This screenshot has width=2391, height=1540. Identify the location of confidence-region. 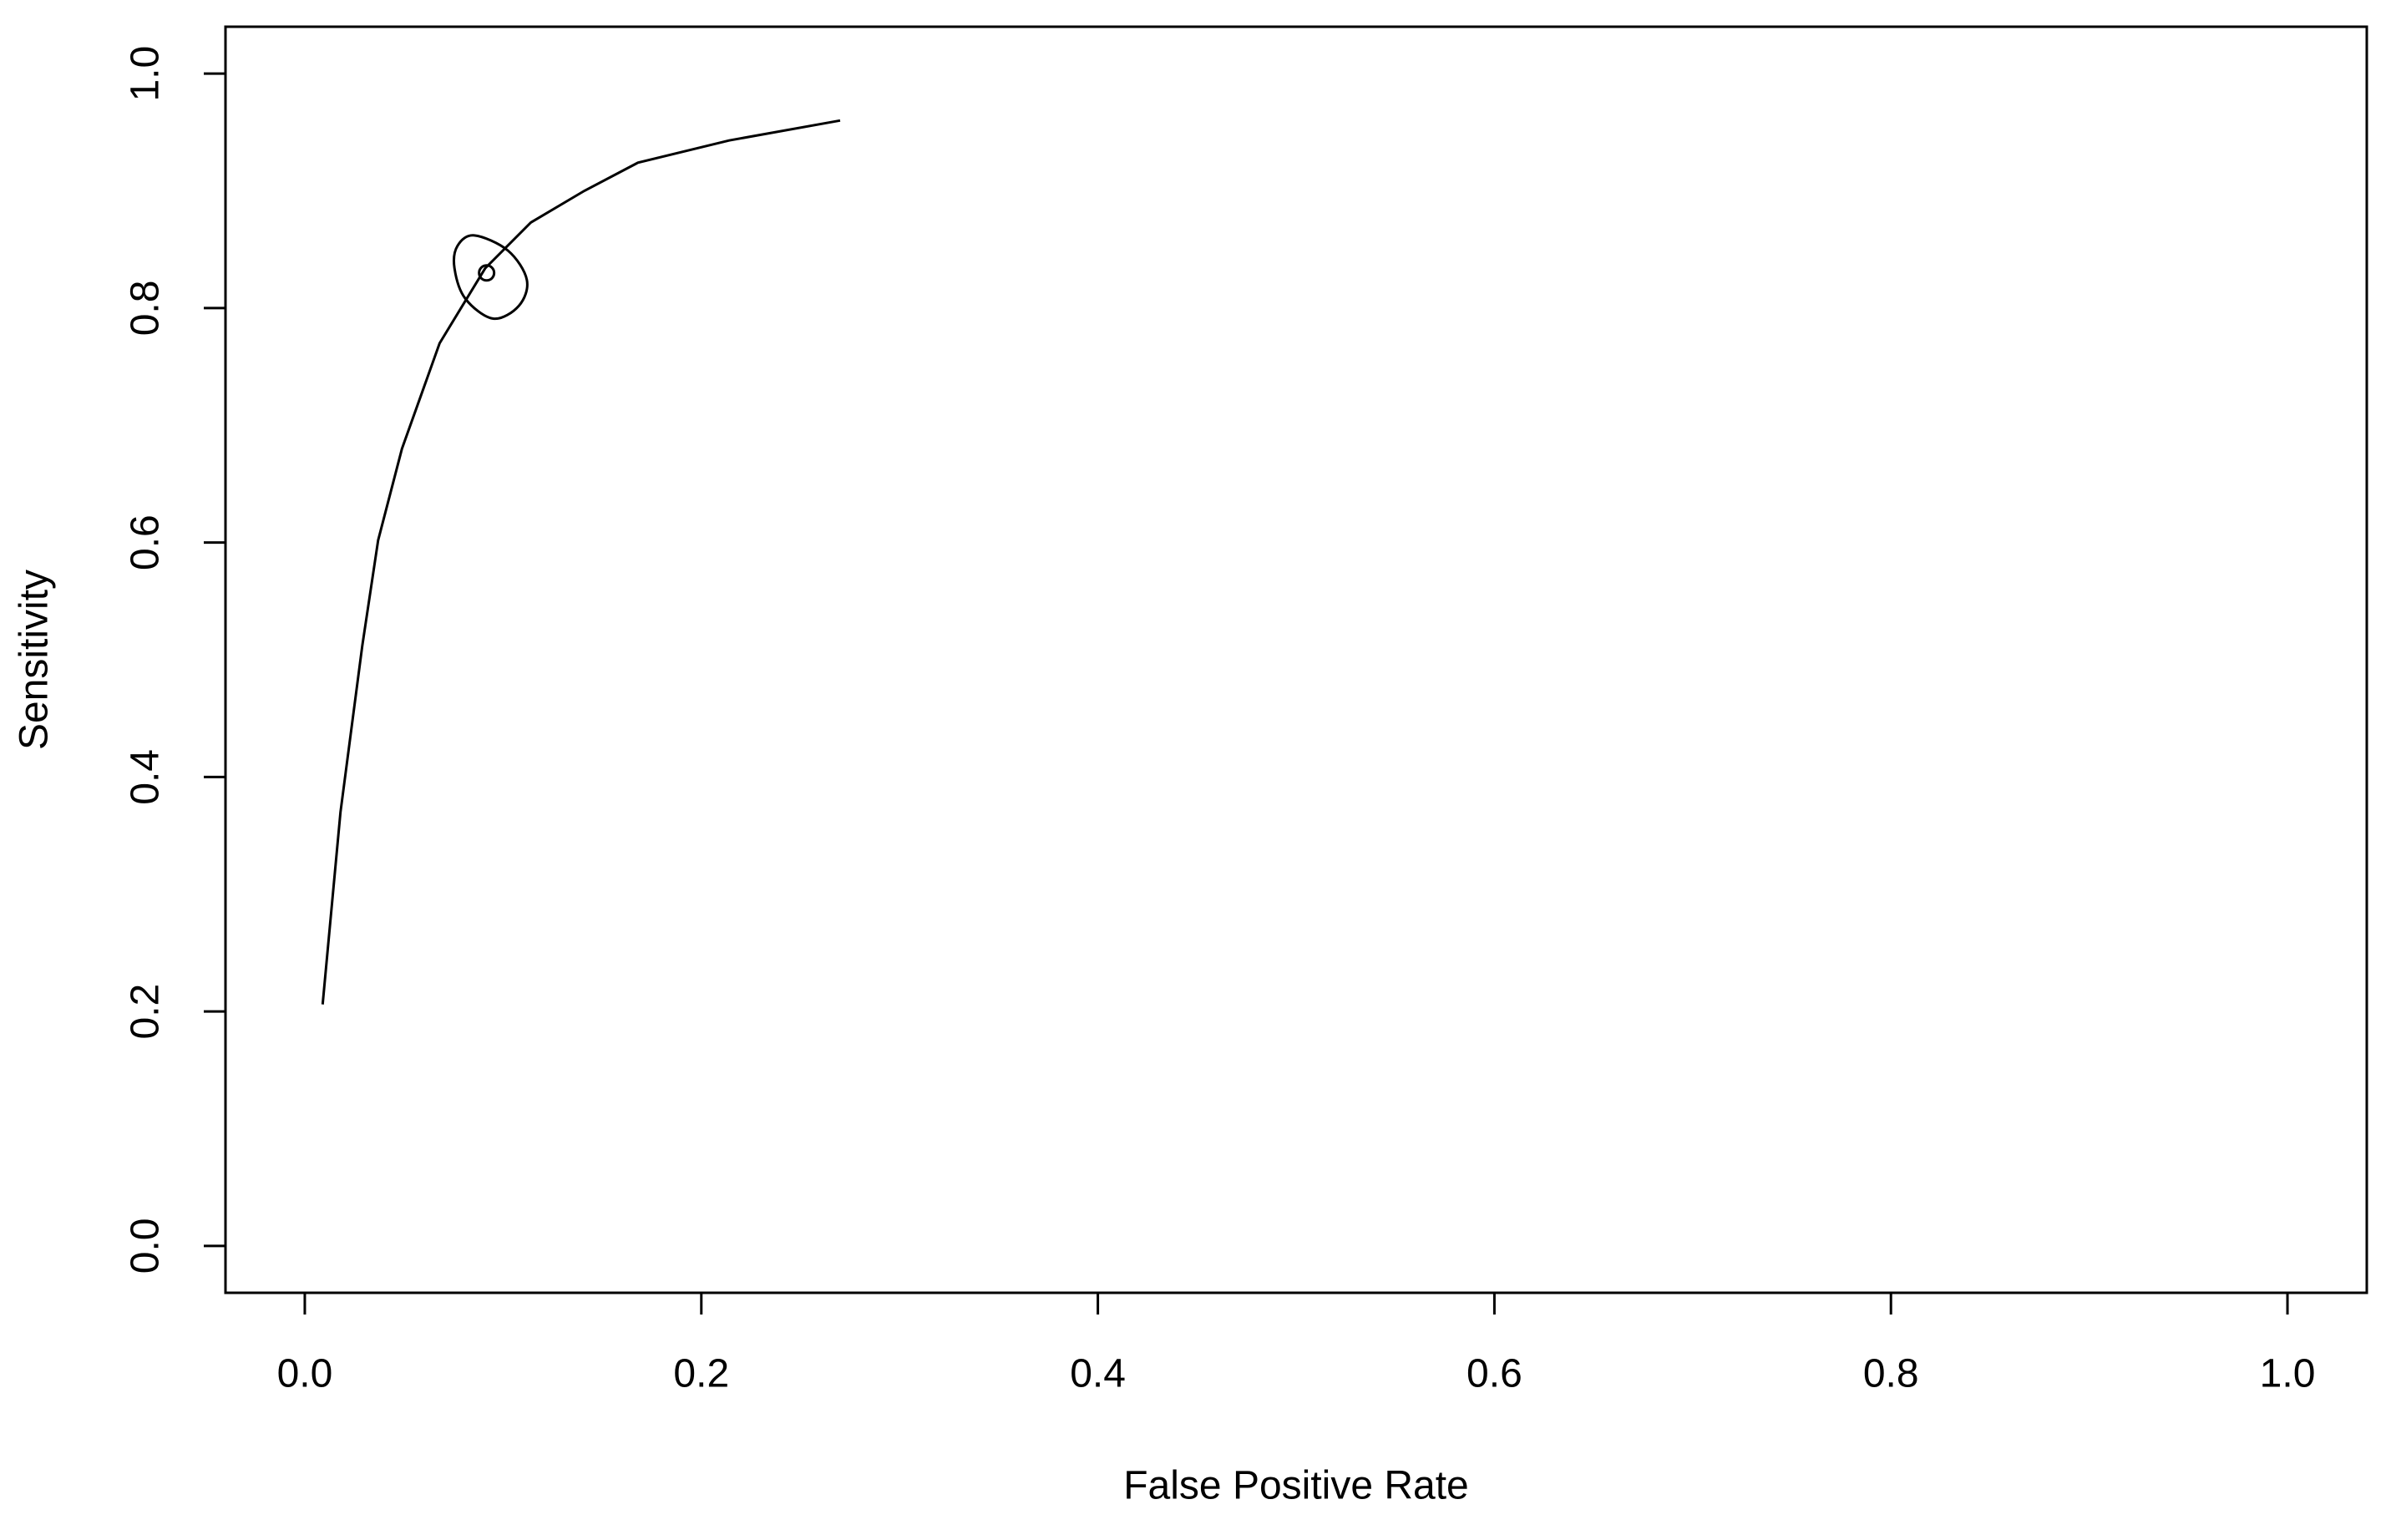
(491, 277).